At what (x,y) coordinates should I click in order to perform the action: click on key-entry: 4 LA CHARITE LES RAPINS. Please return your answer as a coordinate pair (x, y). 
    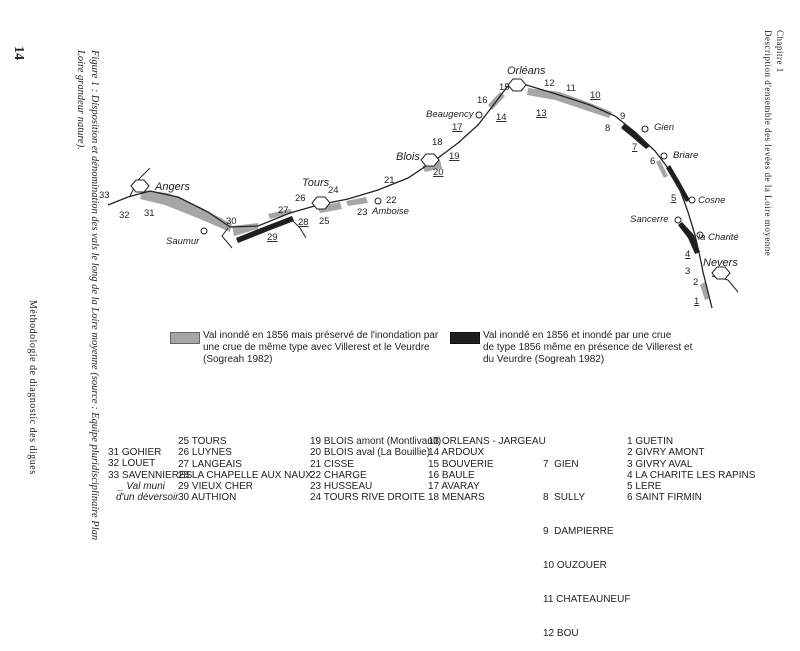
    Looking at the image, I should click on (691, 475).